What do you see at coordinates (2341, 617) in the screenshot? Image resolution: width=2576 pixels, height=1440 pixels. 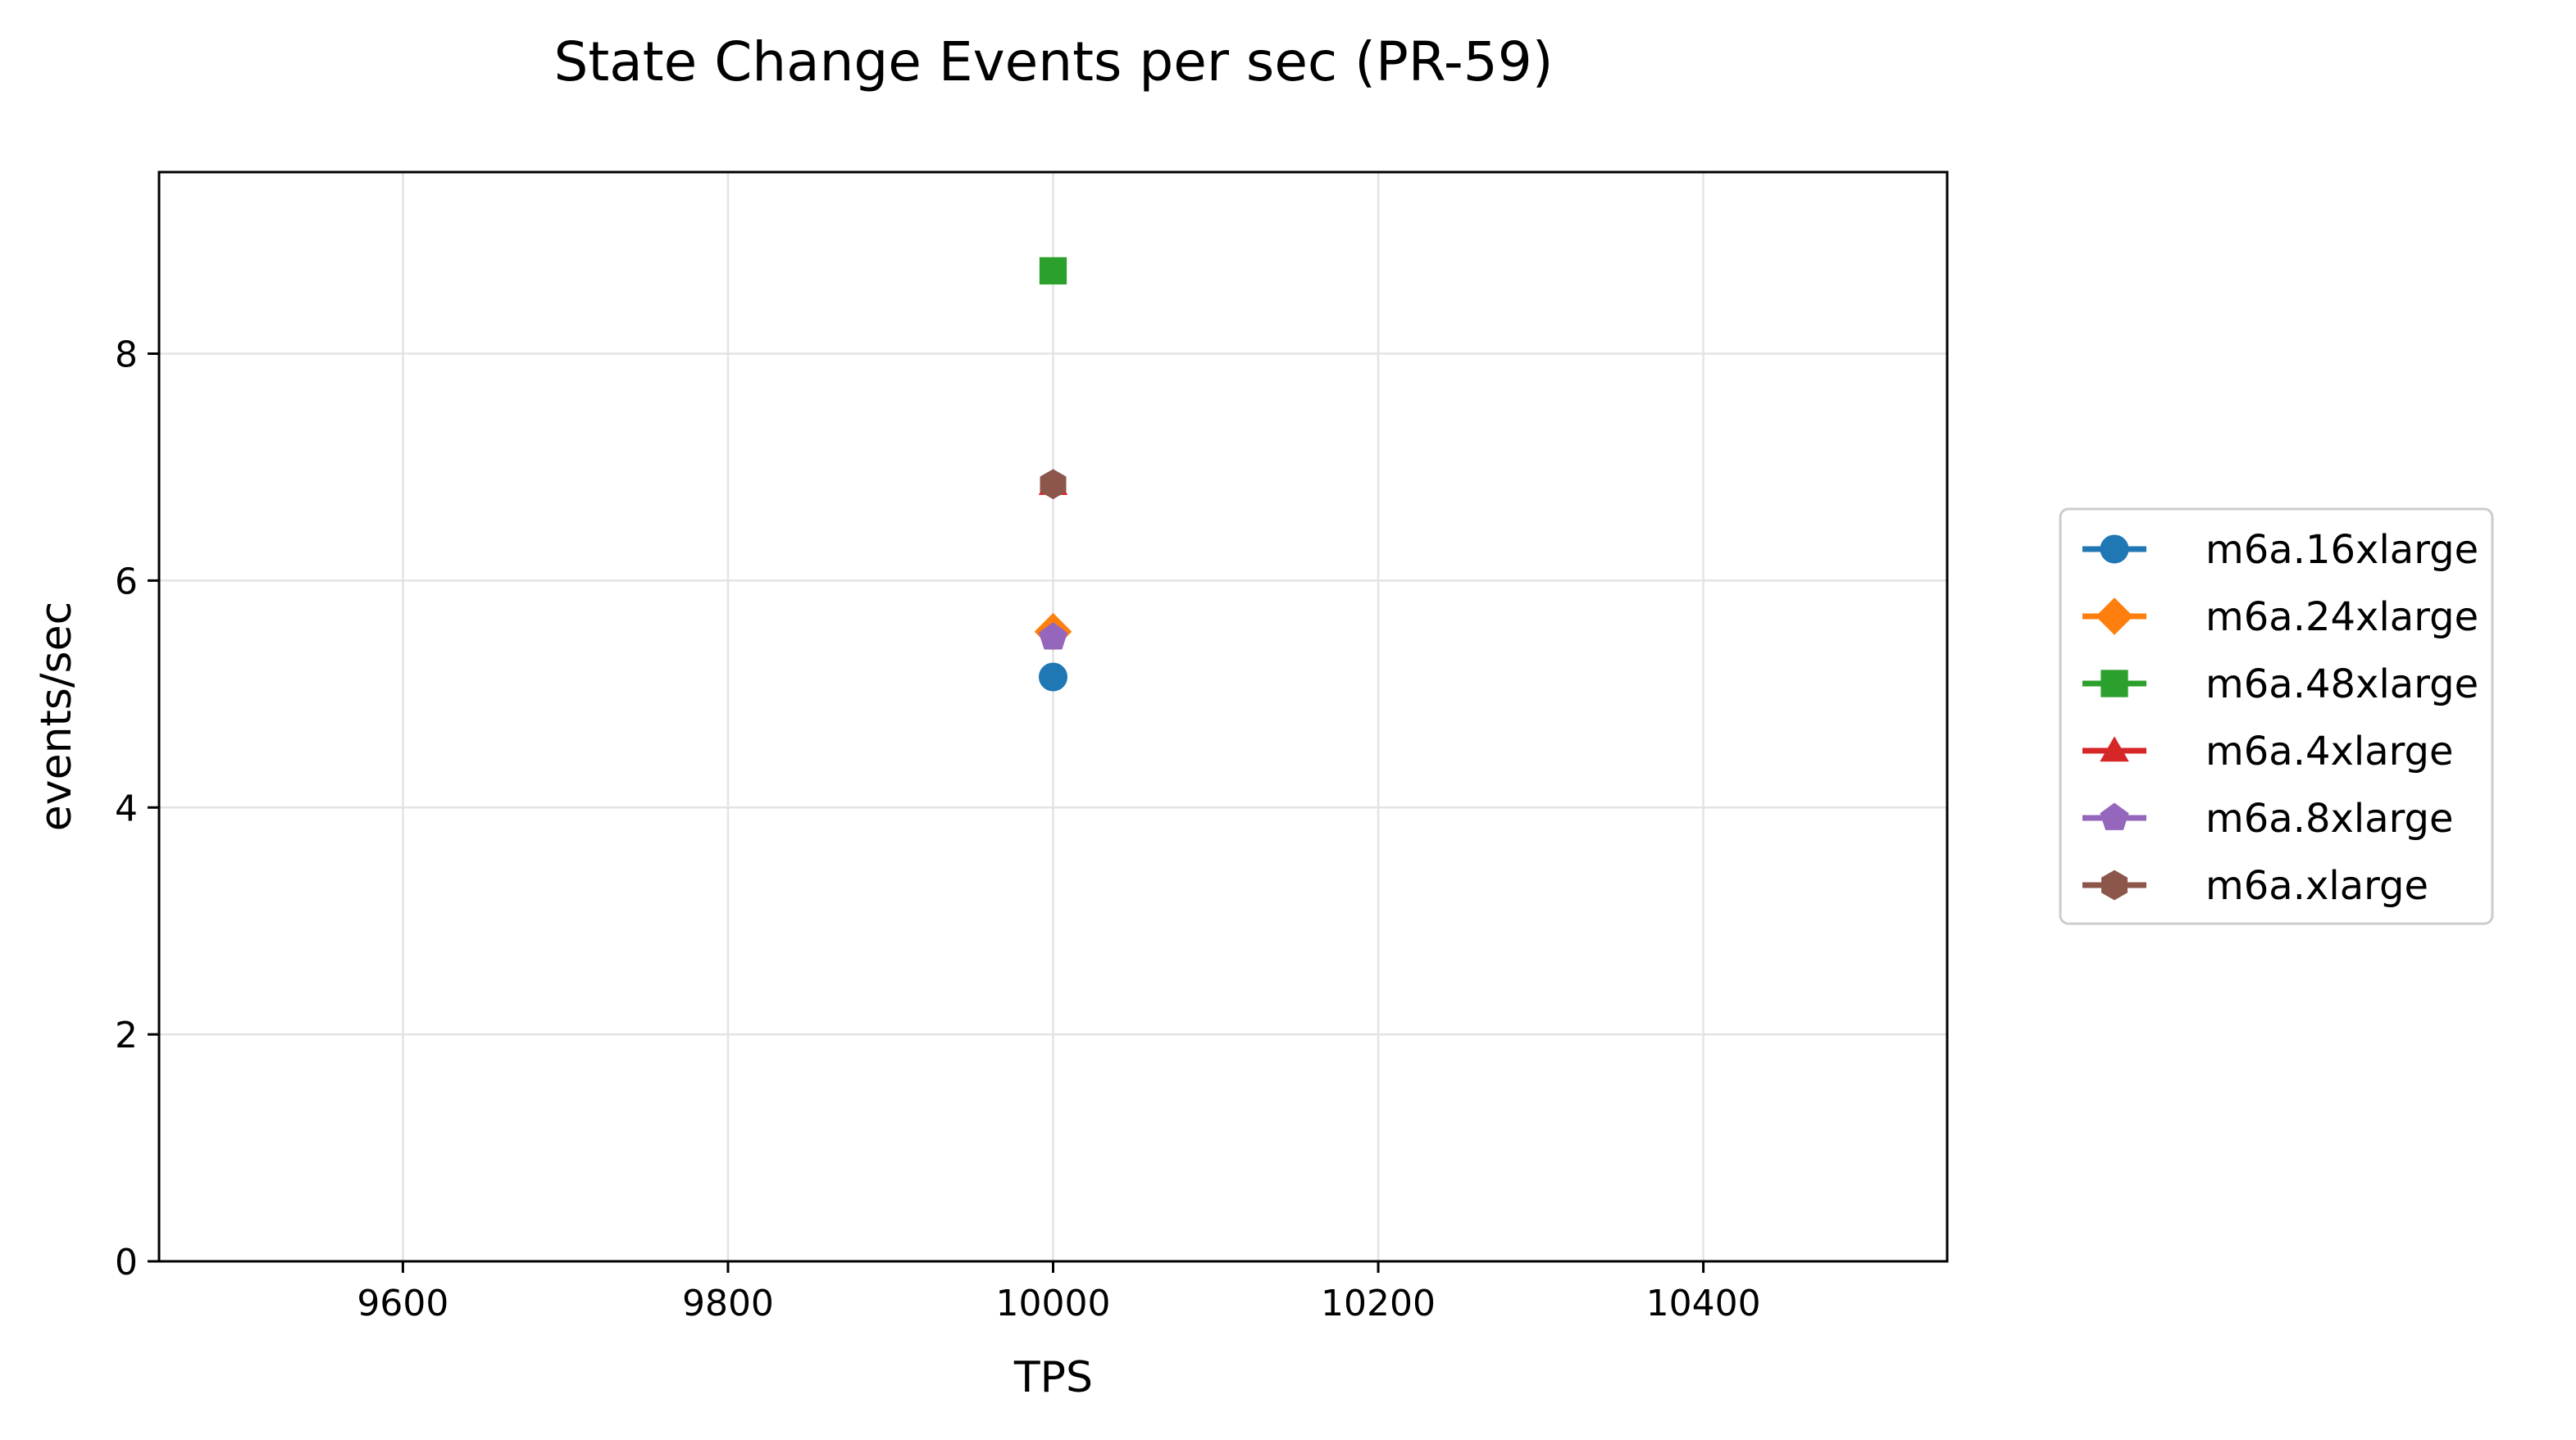 I see `legend-label: m6a.24xlarge` at bounding box center [2341, 617].